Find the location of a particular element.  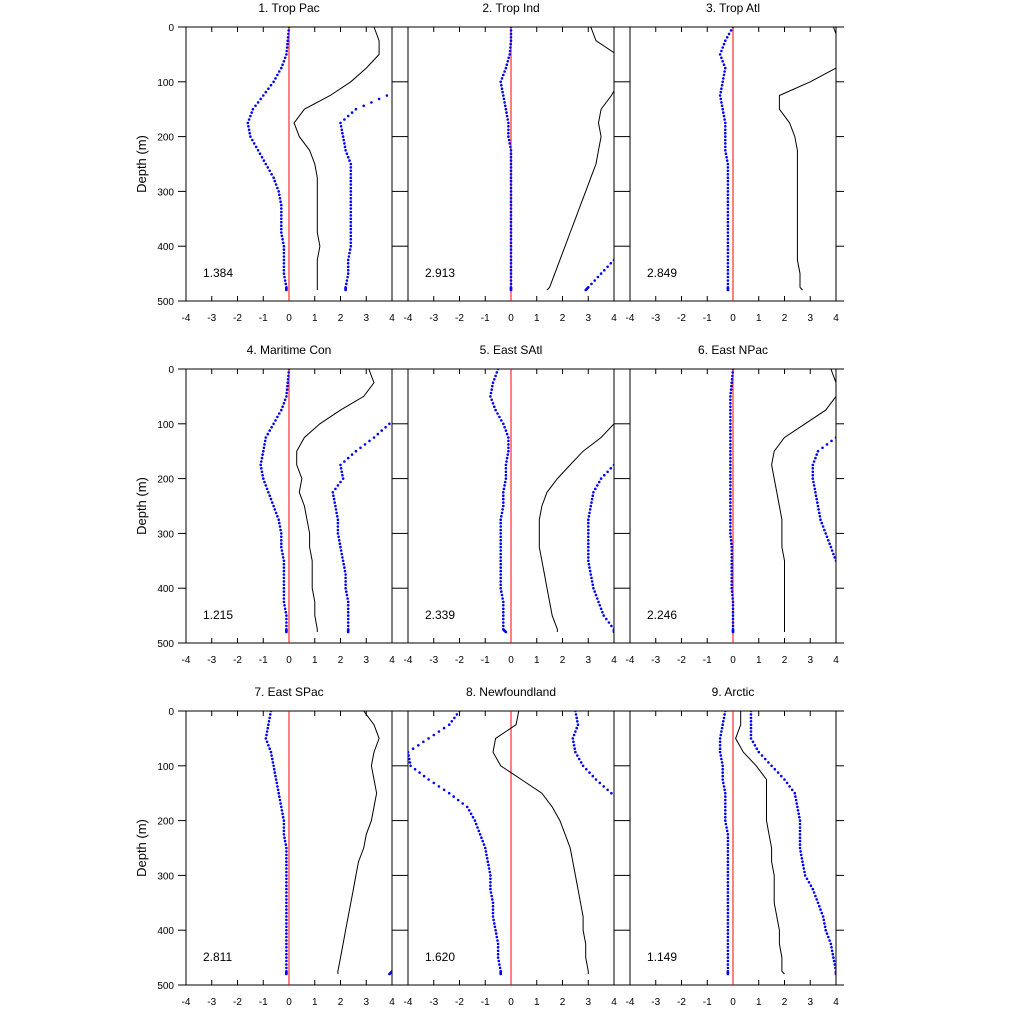

panel-title: 7. East SPac is located at coordinates (288, 692).